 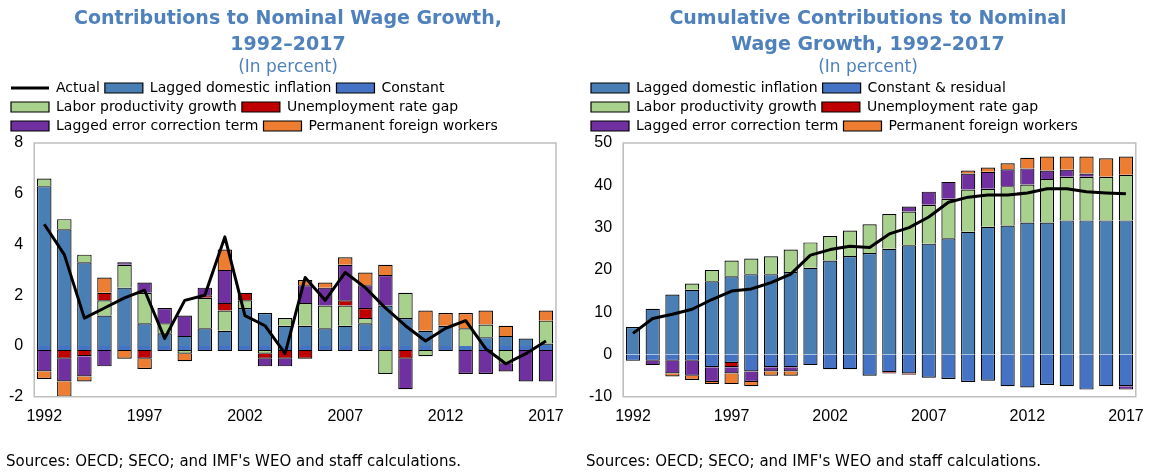 What do you see at coordinates (601, 396) in the screenshot?
I see `y-tick-label: -10` at bounding box center [601, 396].